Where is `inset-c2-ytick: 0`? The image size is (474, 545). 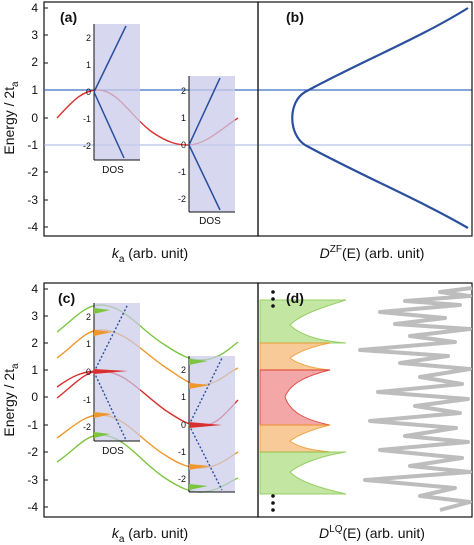
inset-c2-ytick: 0 is located at coordinates (183, 425).